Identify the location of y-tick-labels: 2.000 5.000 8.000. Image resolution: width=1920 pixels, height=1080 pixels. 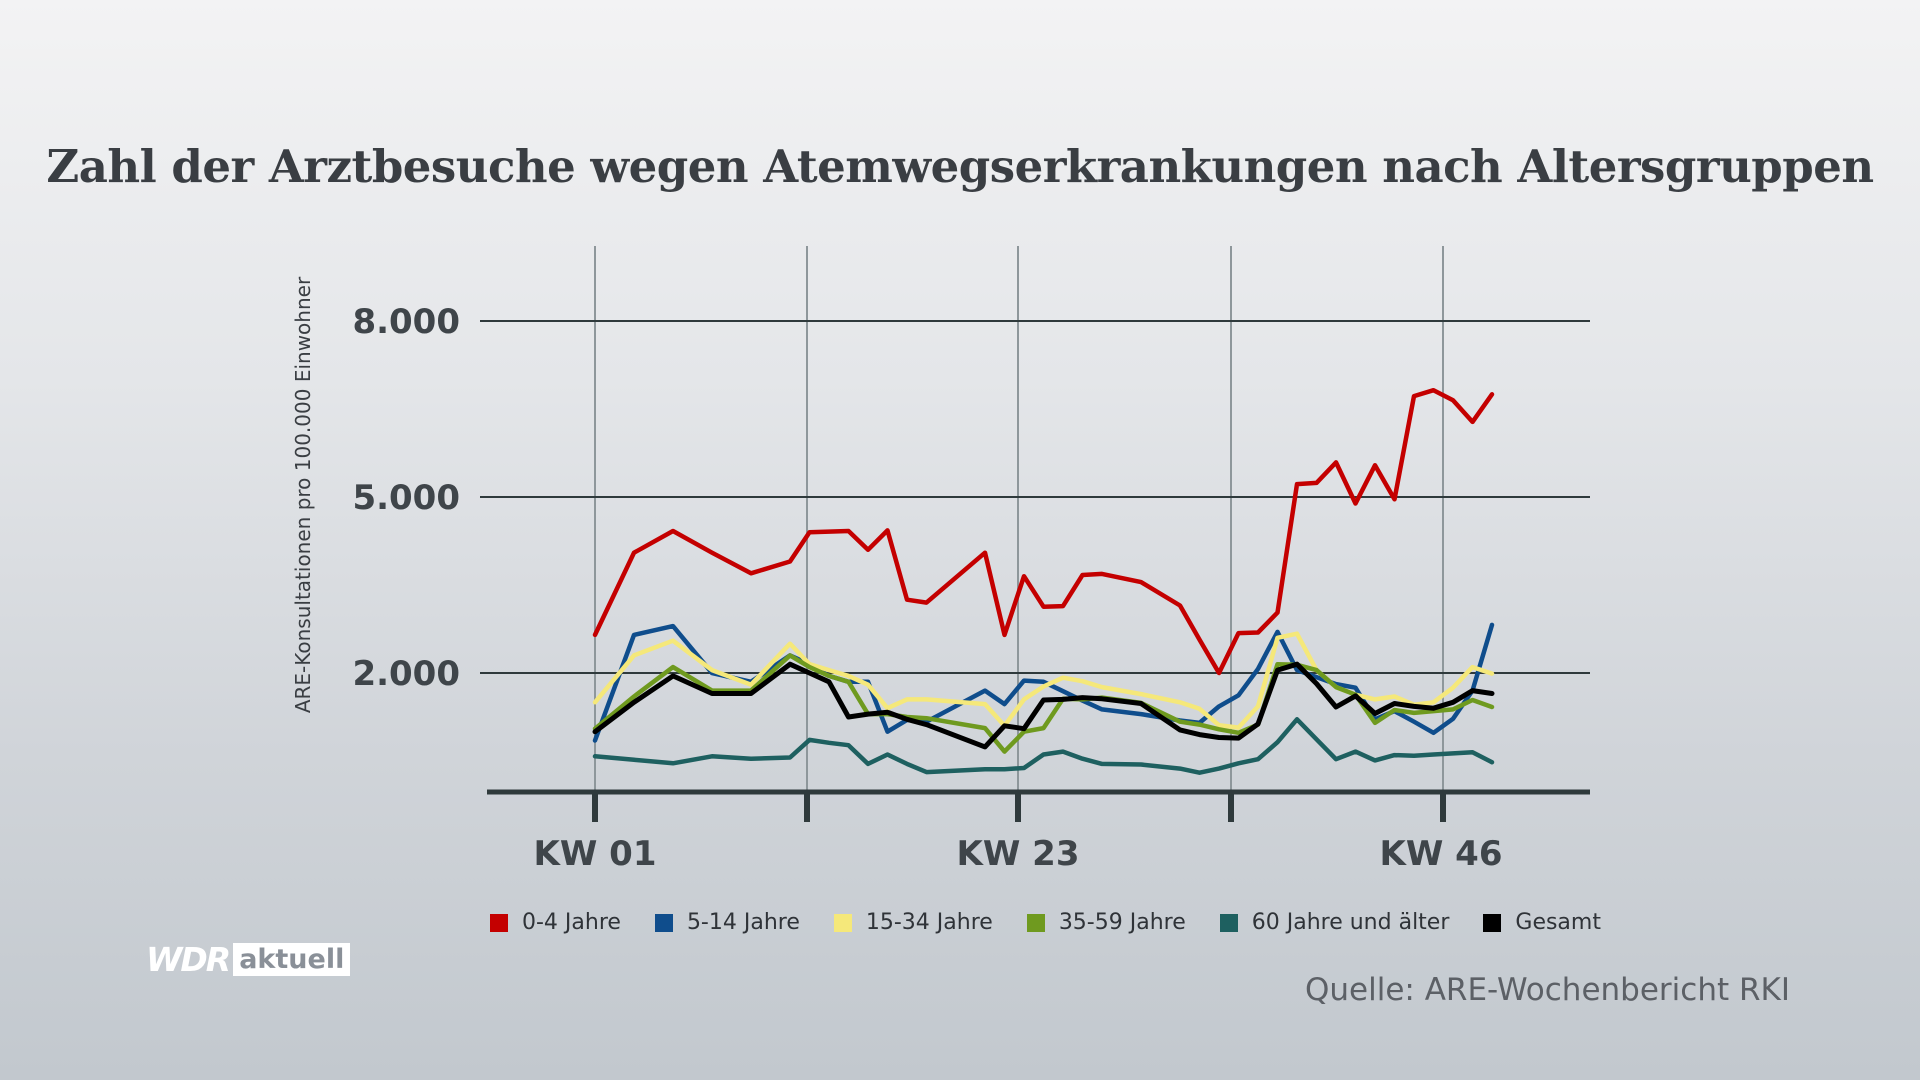
(406, 498).